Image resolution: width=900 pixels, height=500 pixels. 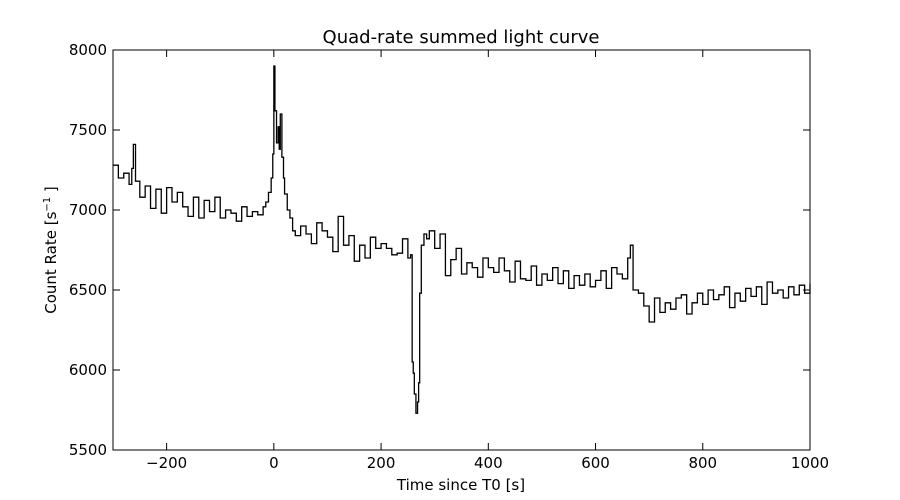 I want to click on x-tick-label: 600, so click(x=595, y=463).